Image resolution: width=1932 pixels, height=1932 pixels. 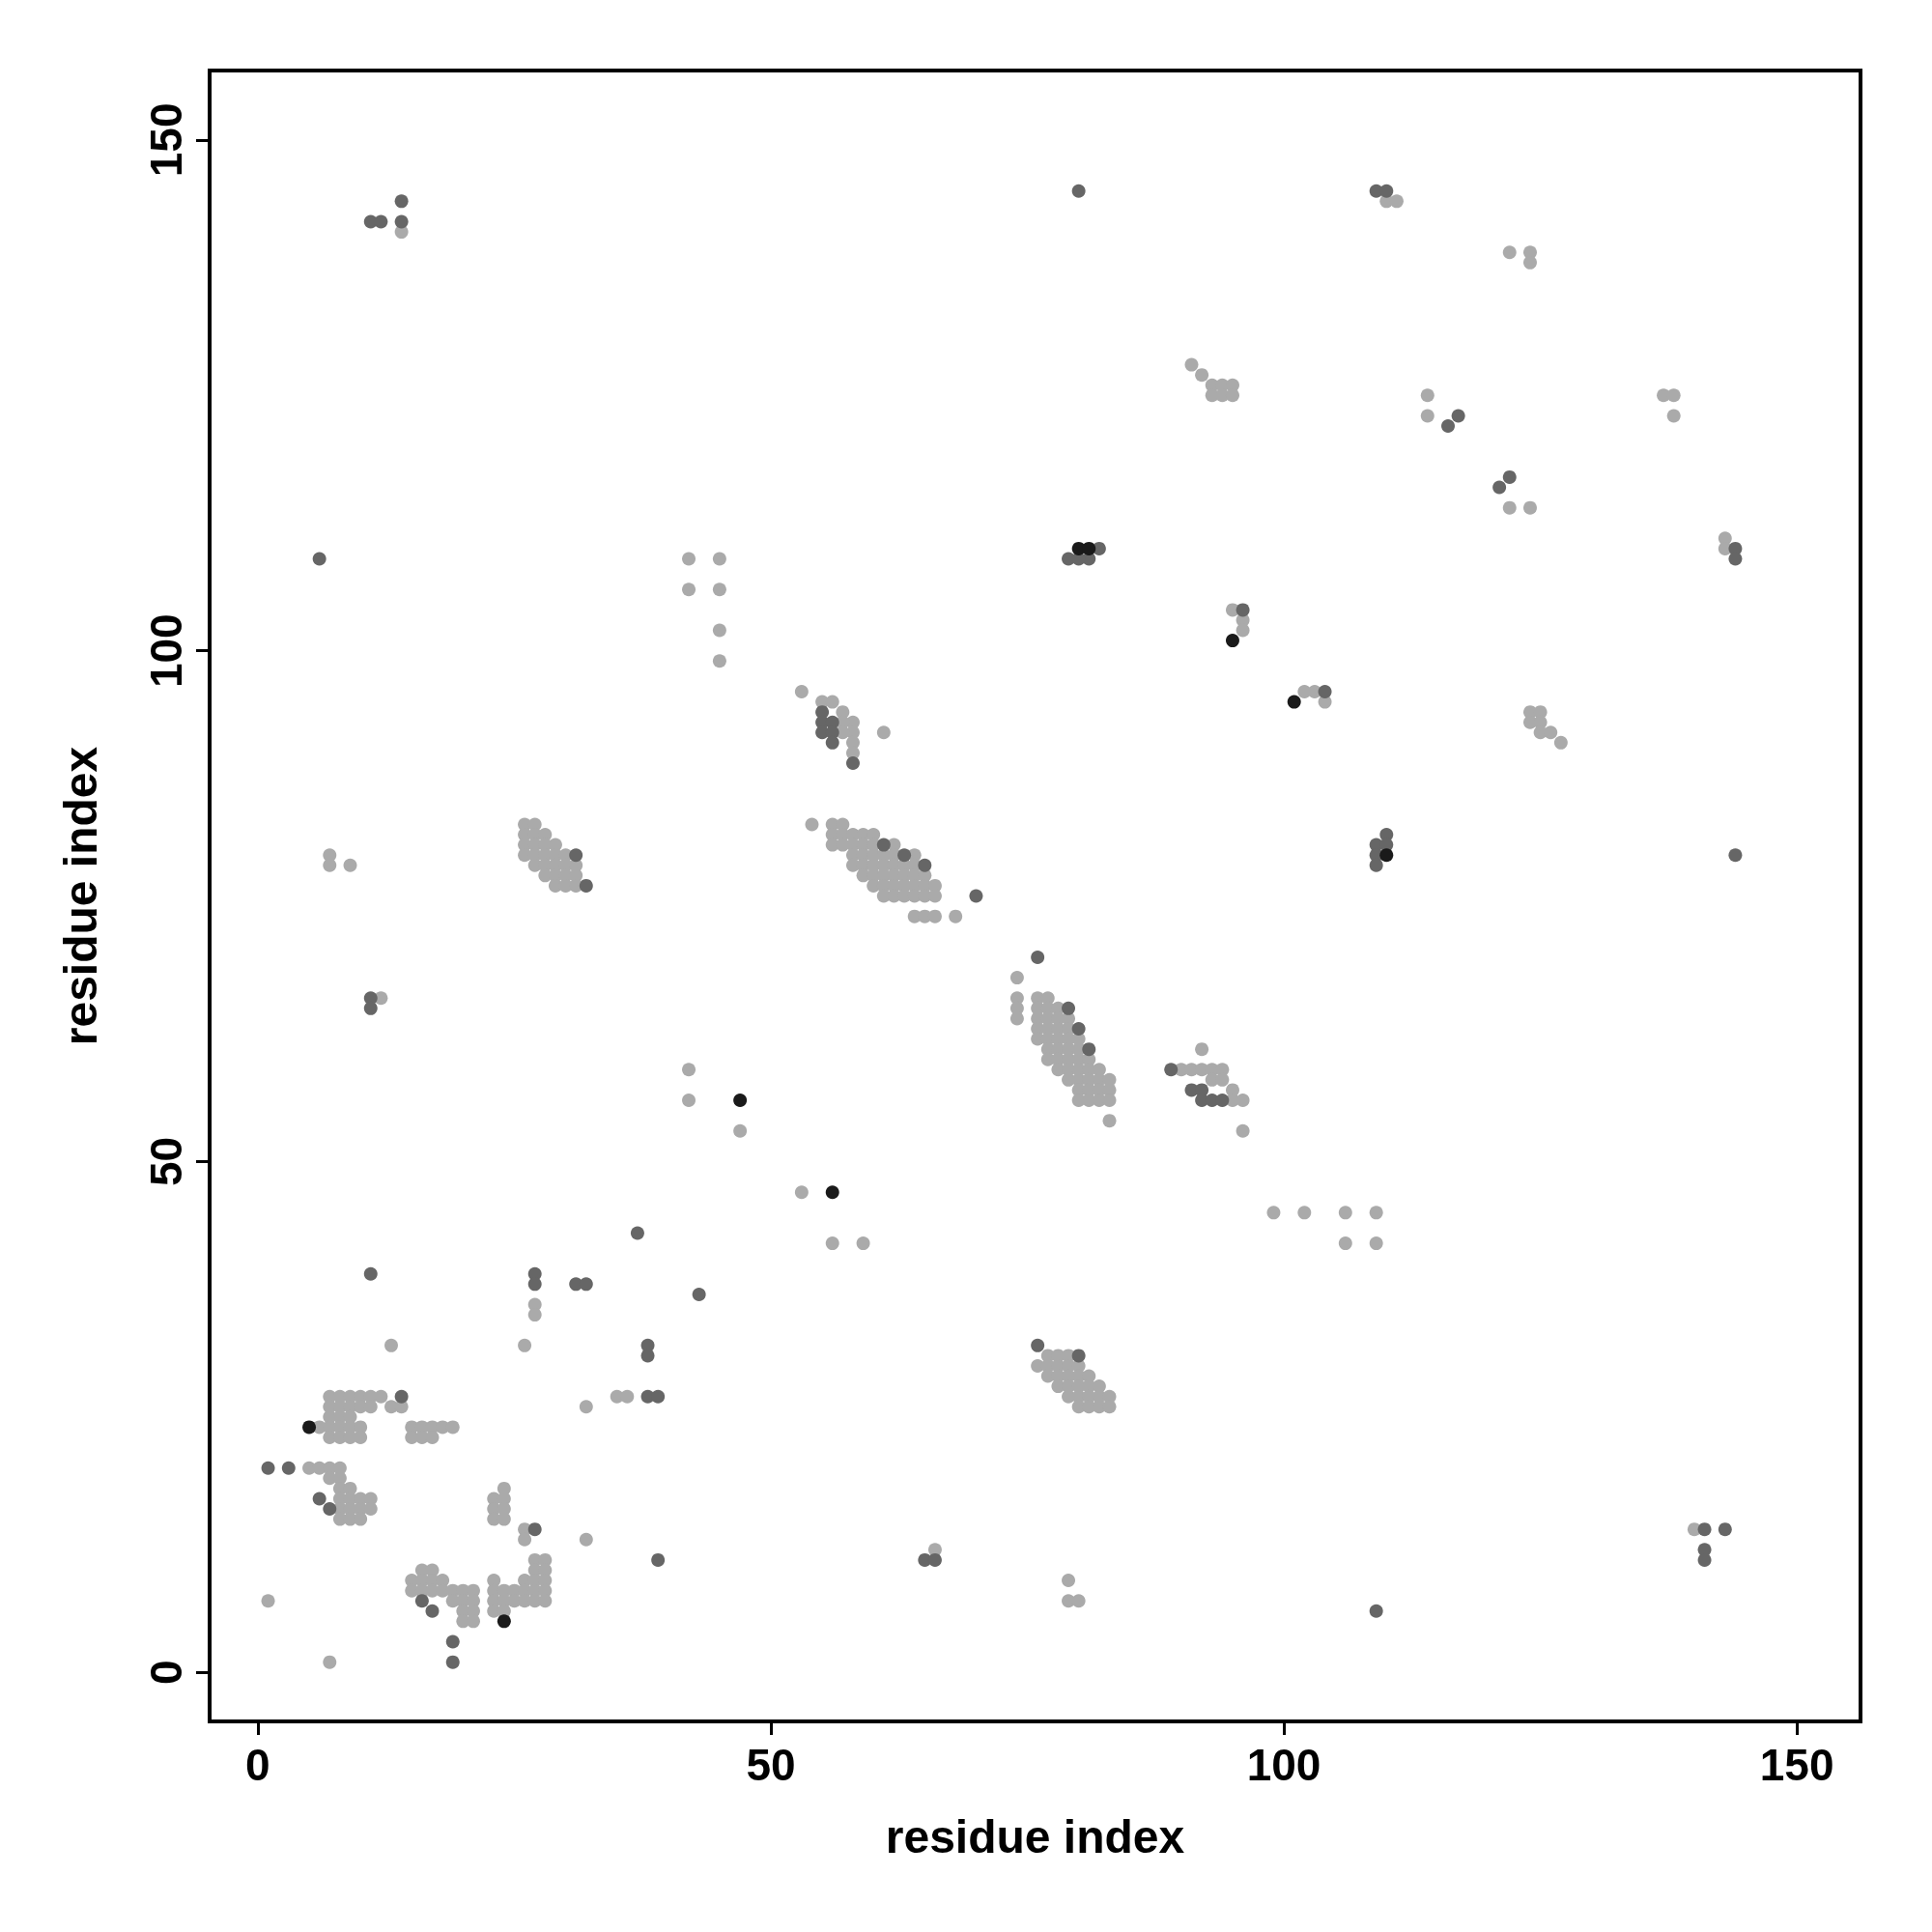 I want to click on y-tick-label: 100, so click(x=166, y=651).